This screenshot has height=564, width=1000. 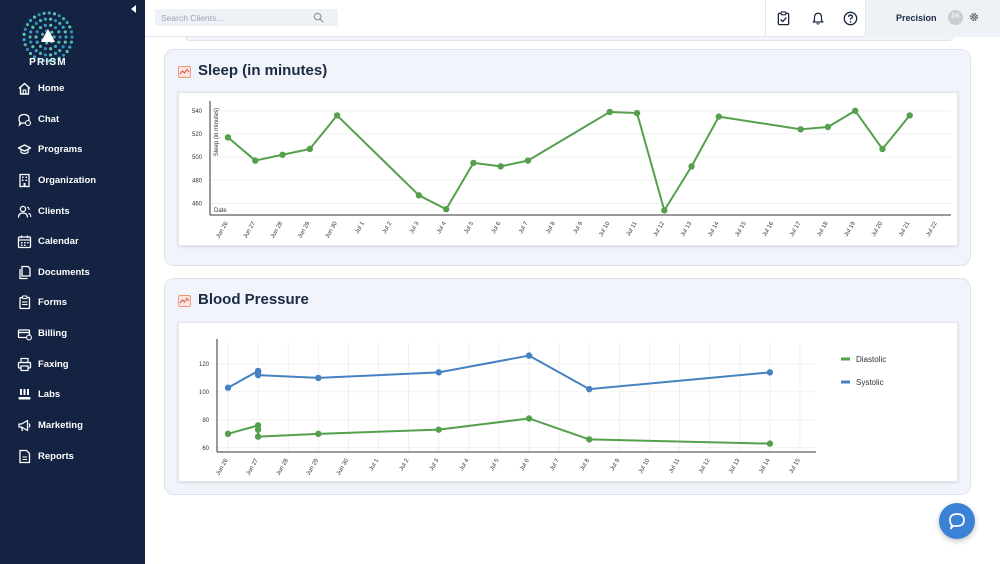 What do you see at coordinates (72, 88) in the screenshot?
I see `sidebar-item-home: Home` at bounding box center [72, 88].